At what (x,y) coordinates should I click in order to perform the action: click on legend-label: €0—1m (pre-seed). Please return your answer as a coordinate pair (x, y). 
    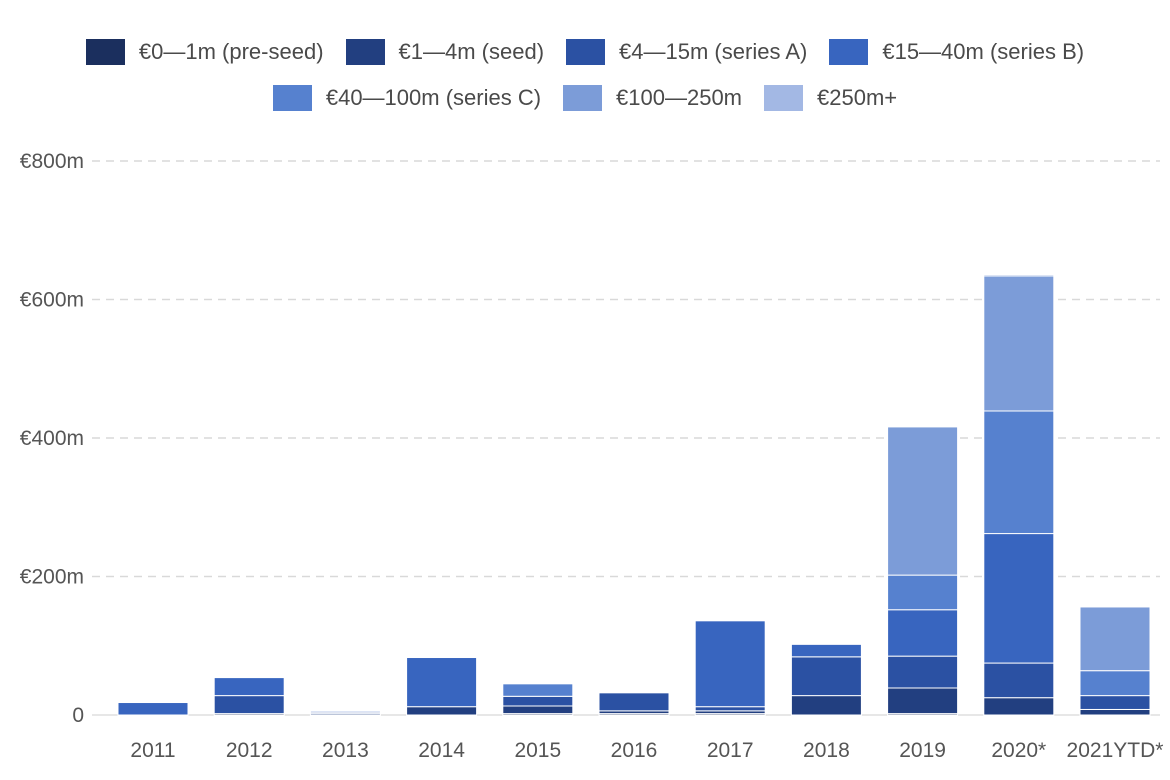
    Looking at the image, I should click on (231, 51).